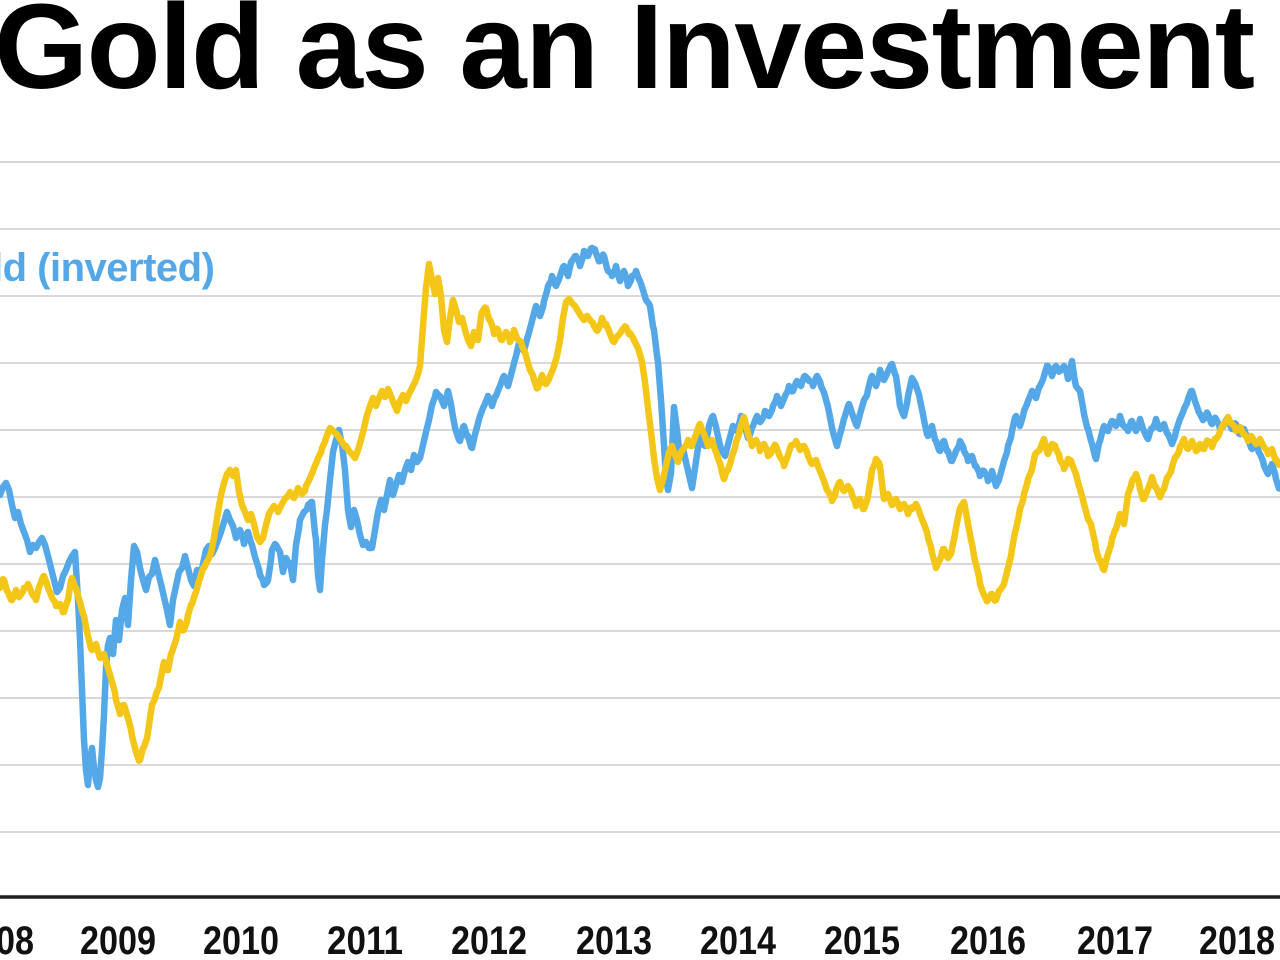 The height and width of the screenshot is (960, 1280). I want to click on x-tick-2014: 2014, so click(738, 939).